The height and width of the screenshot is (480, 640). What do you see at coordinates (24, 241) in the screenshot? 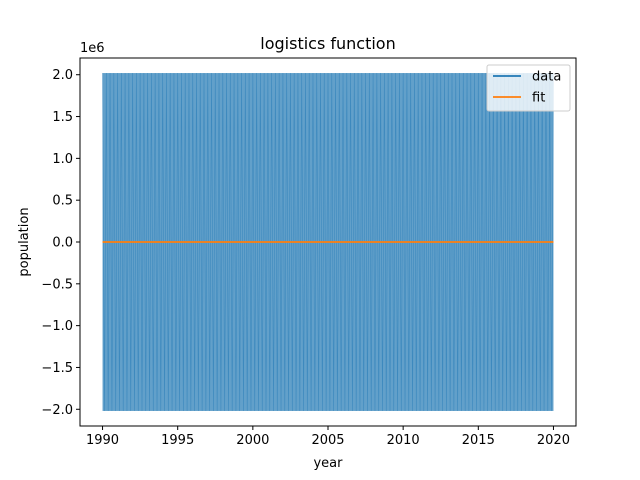
I see `y-axis-label: population` at bounding box center [24, 241].